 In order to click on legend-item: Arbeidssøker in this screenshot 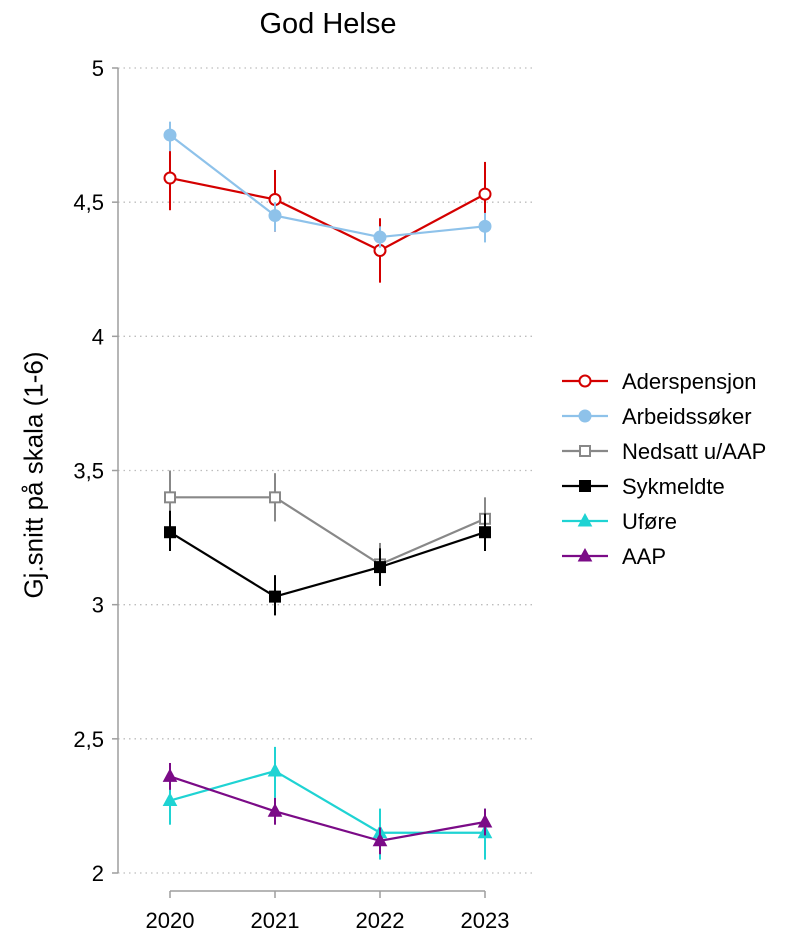, I will do `click(657, 416)`.